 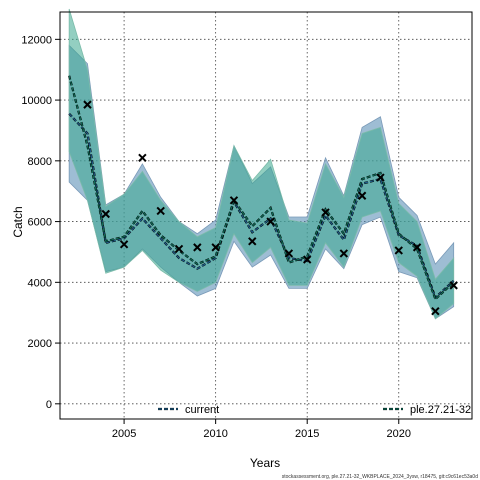 What do you see at coordinates (202, 410) in the screenshot?
I see `legend-label: current` at bounding box center [202, 410].